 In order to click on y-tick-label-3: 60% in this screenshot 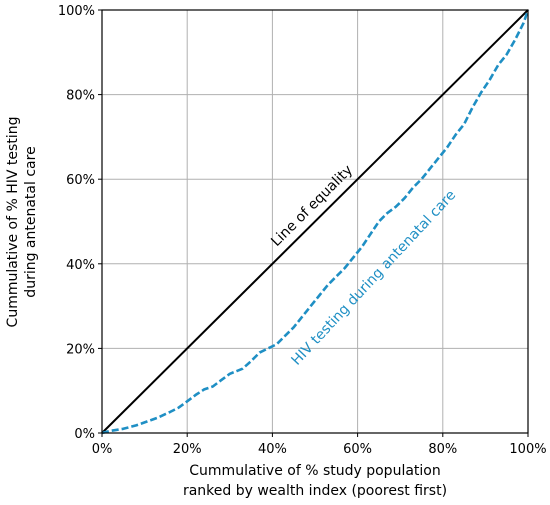, I will do `click(80, 180)`.